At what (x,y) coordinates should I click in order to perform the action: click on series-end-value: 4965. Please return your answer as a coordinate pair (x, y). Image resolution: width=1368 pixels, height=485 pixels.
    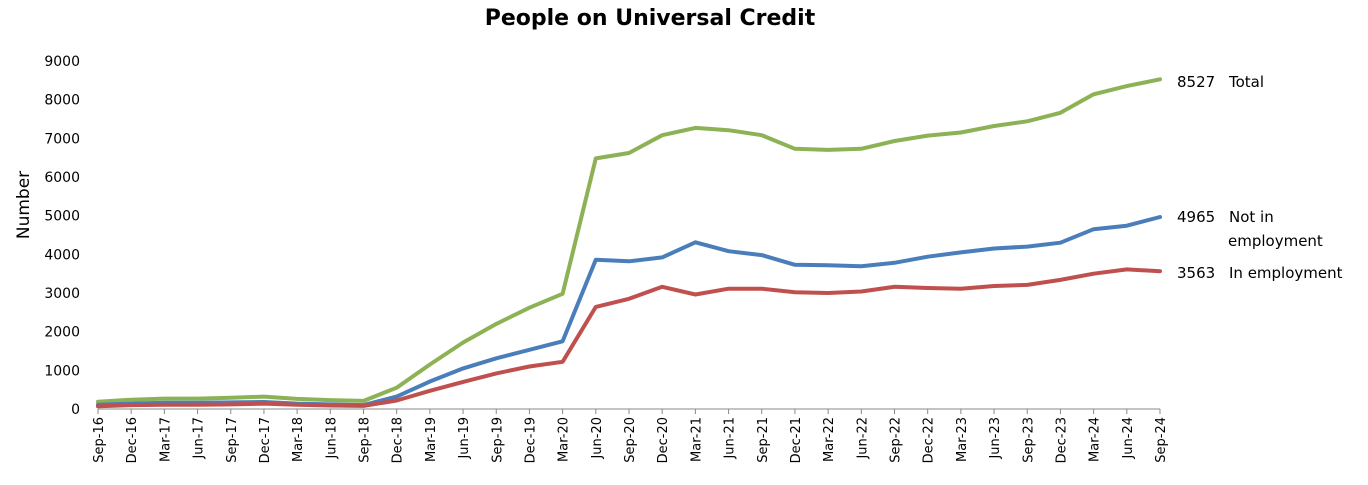
    Looking at the image, I should click on (1196, 217).